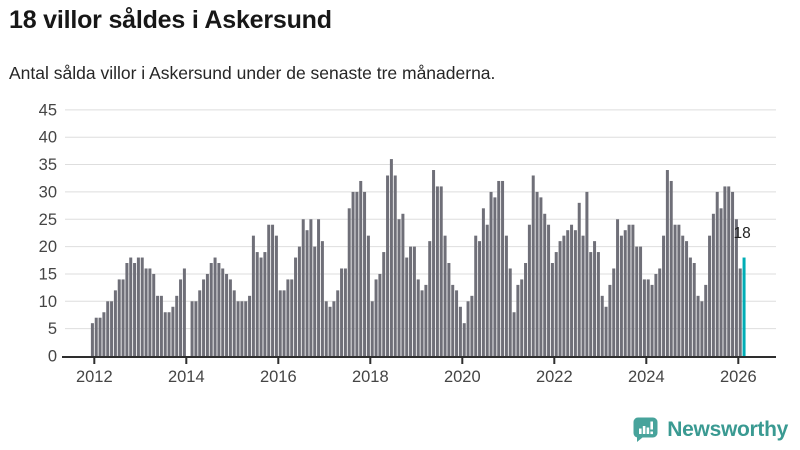 The image size is (800, 450). Describe the element at coordinates (462, 377) in the screenshot. I see `x-axis-tick-label: 2020` at that location.